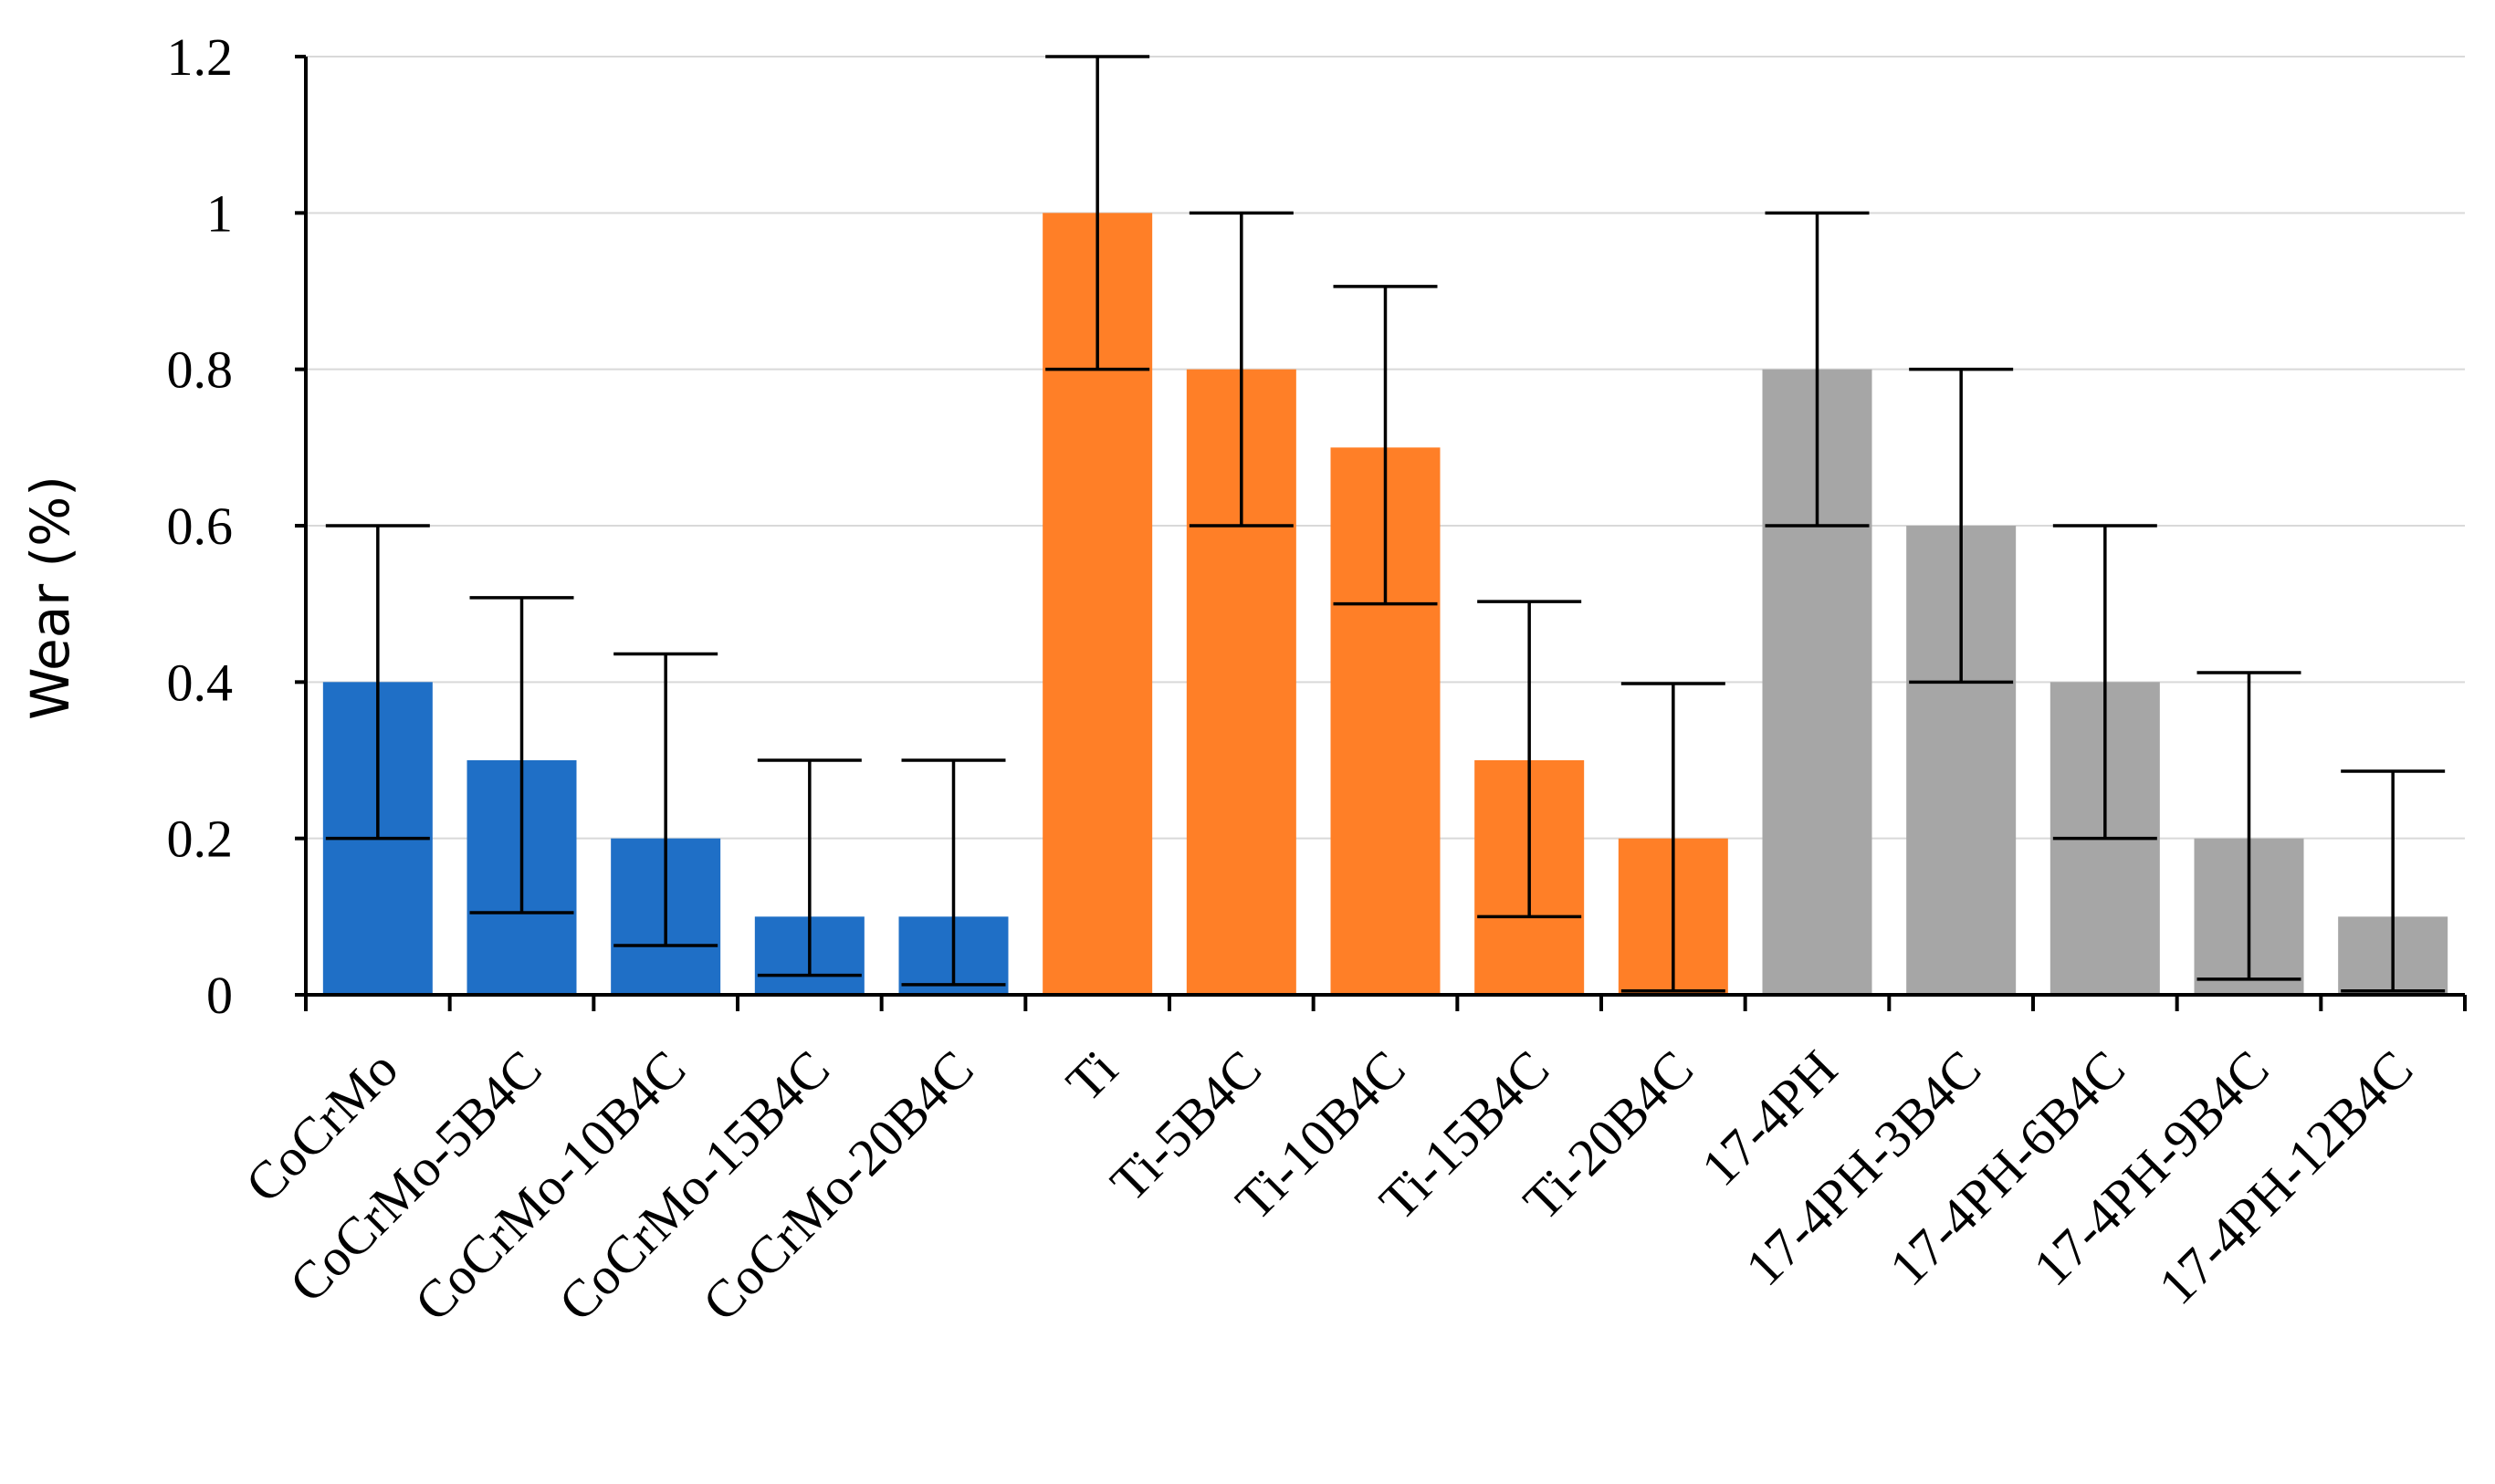  I want to click on y-tick-label: 0.4, so click(200, 682).